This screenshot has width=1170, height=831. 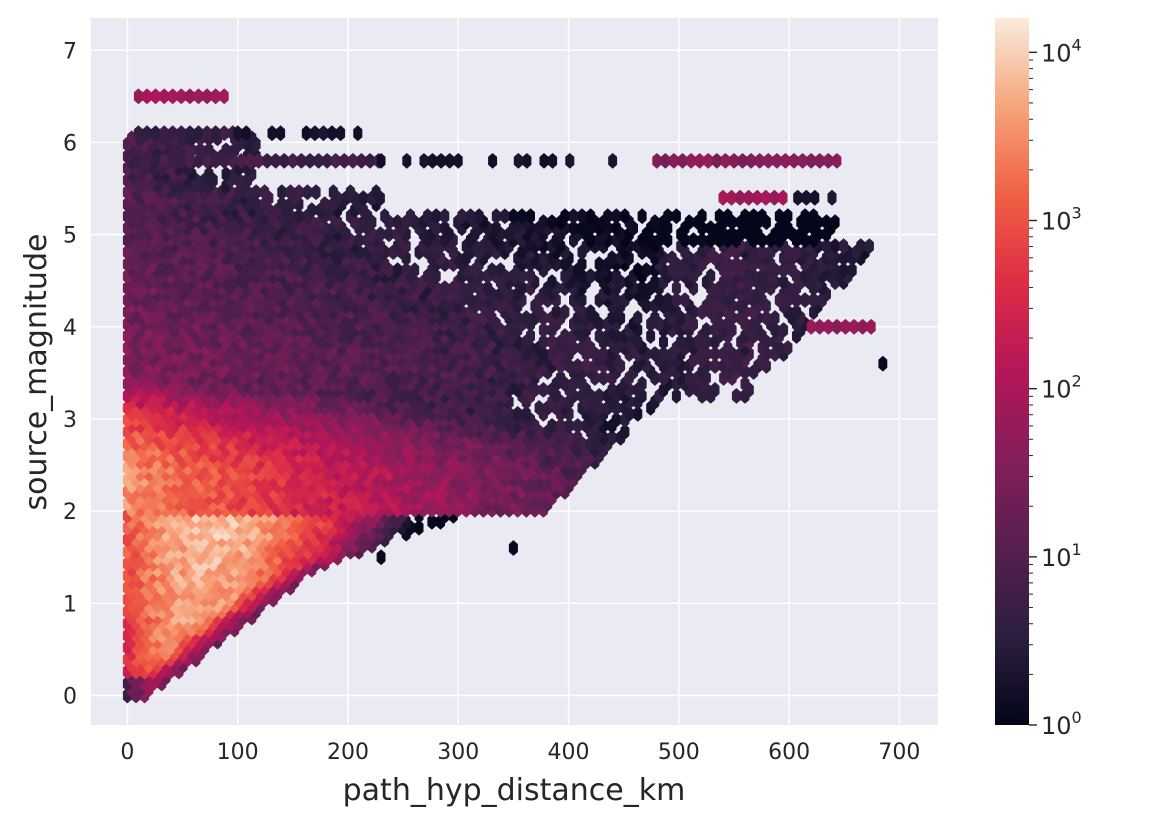 What do you see at coordinates (127, 752) in the screenshot?
I see `x-tick-label: 0` at bounding box center [127, 752].